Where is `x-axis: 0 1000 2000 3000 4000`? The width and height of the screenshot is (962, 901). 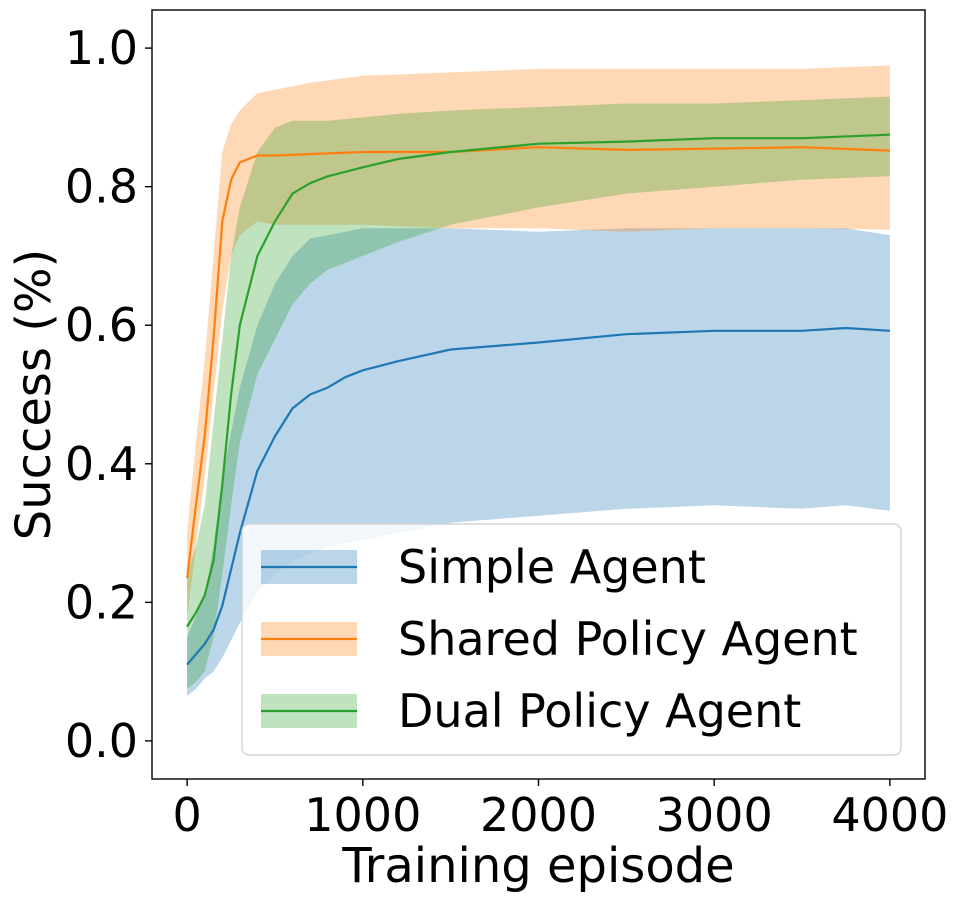
x-axis: 0 1000 2000 3000 4000 is located at coordinates (560, 810).